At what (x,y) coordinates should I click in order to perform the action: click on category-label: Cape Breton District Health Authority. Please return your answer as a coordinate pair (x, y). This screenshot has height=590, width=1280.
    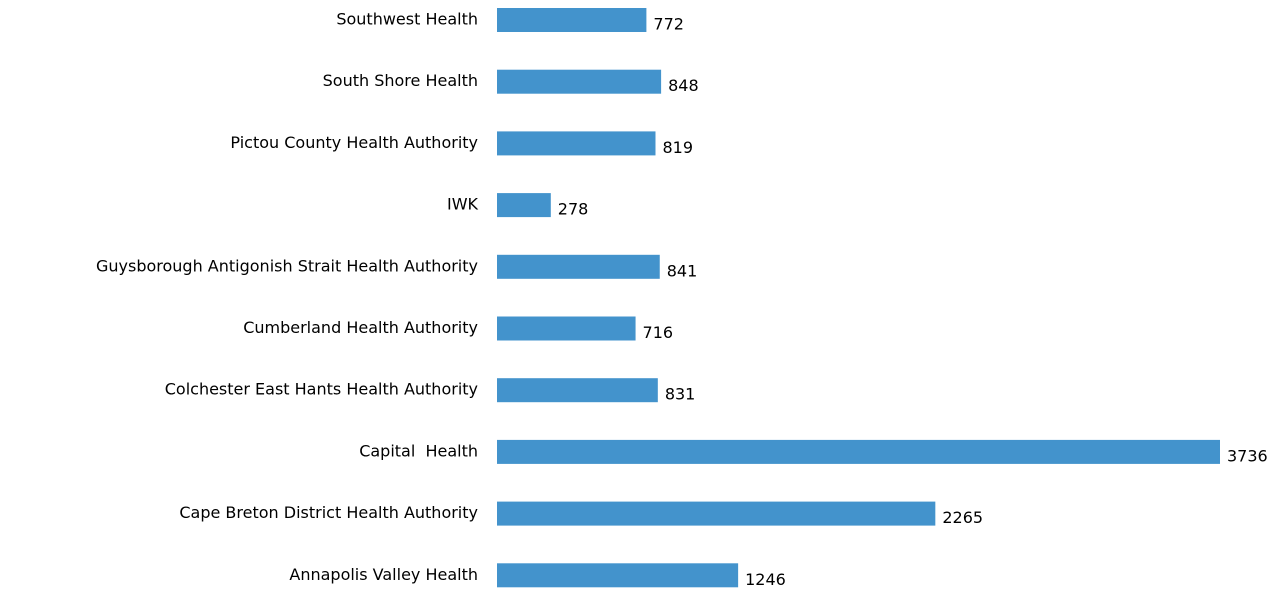
    Looking at the image, I should click on (328, 512).